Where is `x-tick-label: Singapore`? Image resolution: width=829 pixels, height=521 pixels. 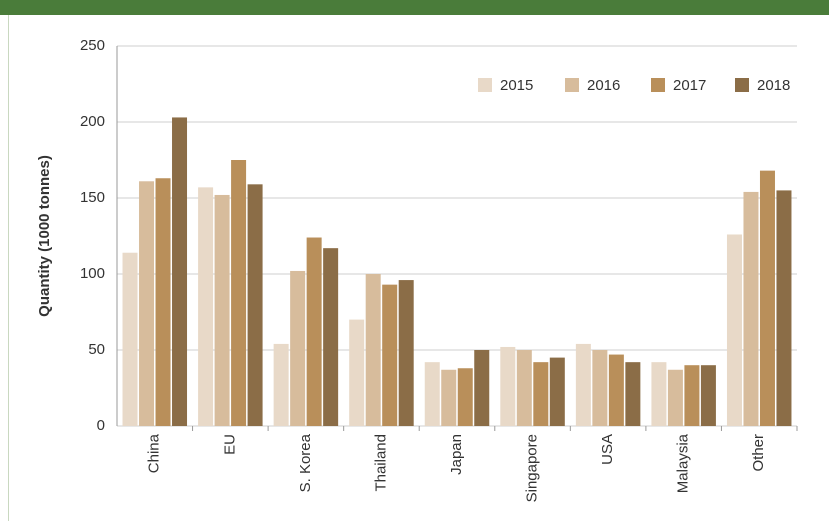
x-tick-label: Singapore is located at coordinates (532, 468).